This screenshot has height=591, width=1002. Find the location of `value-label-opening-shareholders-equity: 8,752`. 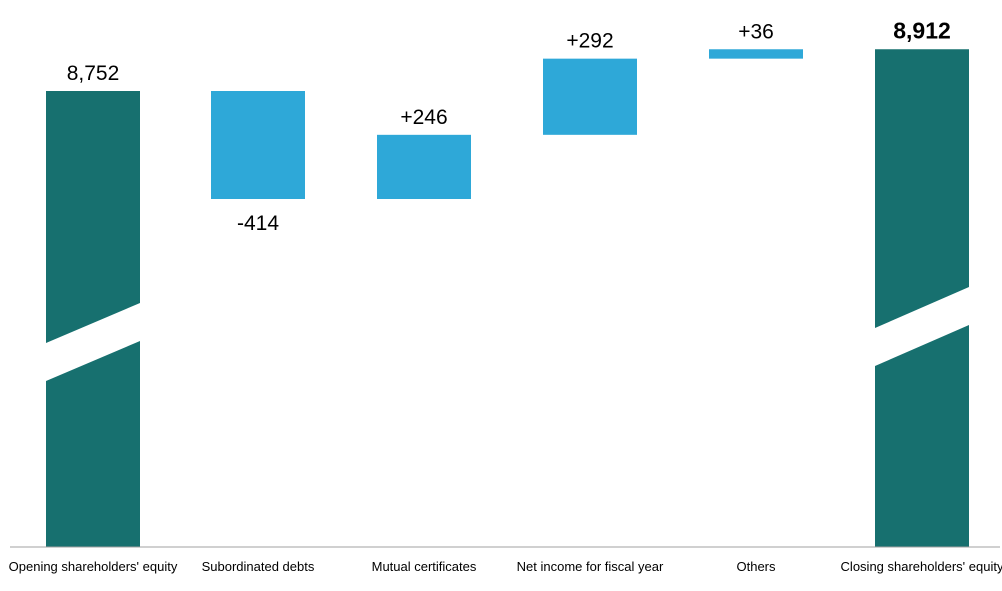

value-label-opening-shareholders-equity: 8,752 is located at coordinates (93, 73).